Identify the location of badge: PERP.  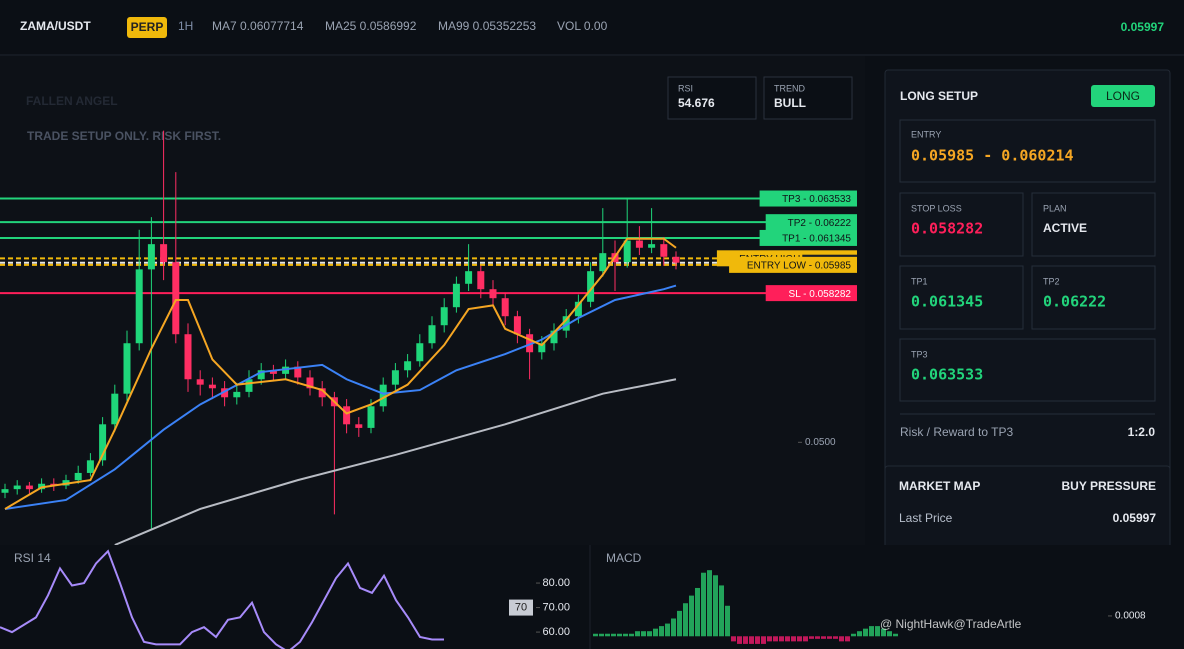
(147, 27).